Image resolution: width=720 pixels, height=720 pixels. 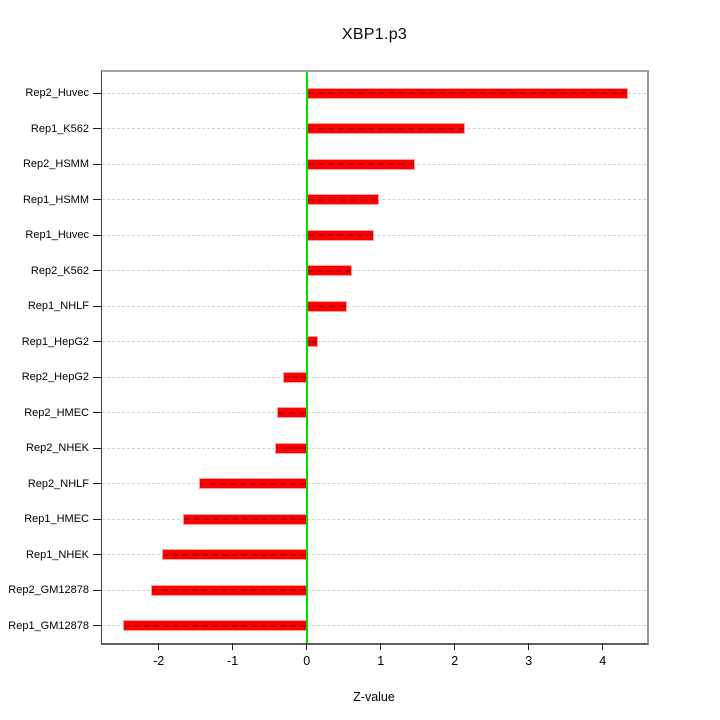 I want to click on y-axis-category-label: Rep2_NHEK, so click(x=57, y=448).